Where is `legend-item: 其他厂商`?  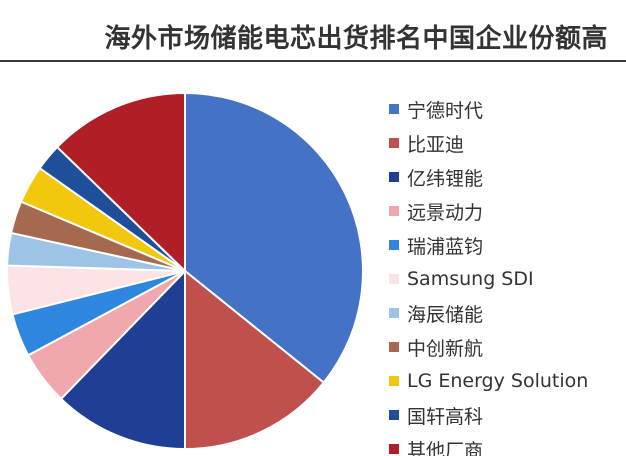
legend-item: 其他厂商 is located at coordinates (507, 444).